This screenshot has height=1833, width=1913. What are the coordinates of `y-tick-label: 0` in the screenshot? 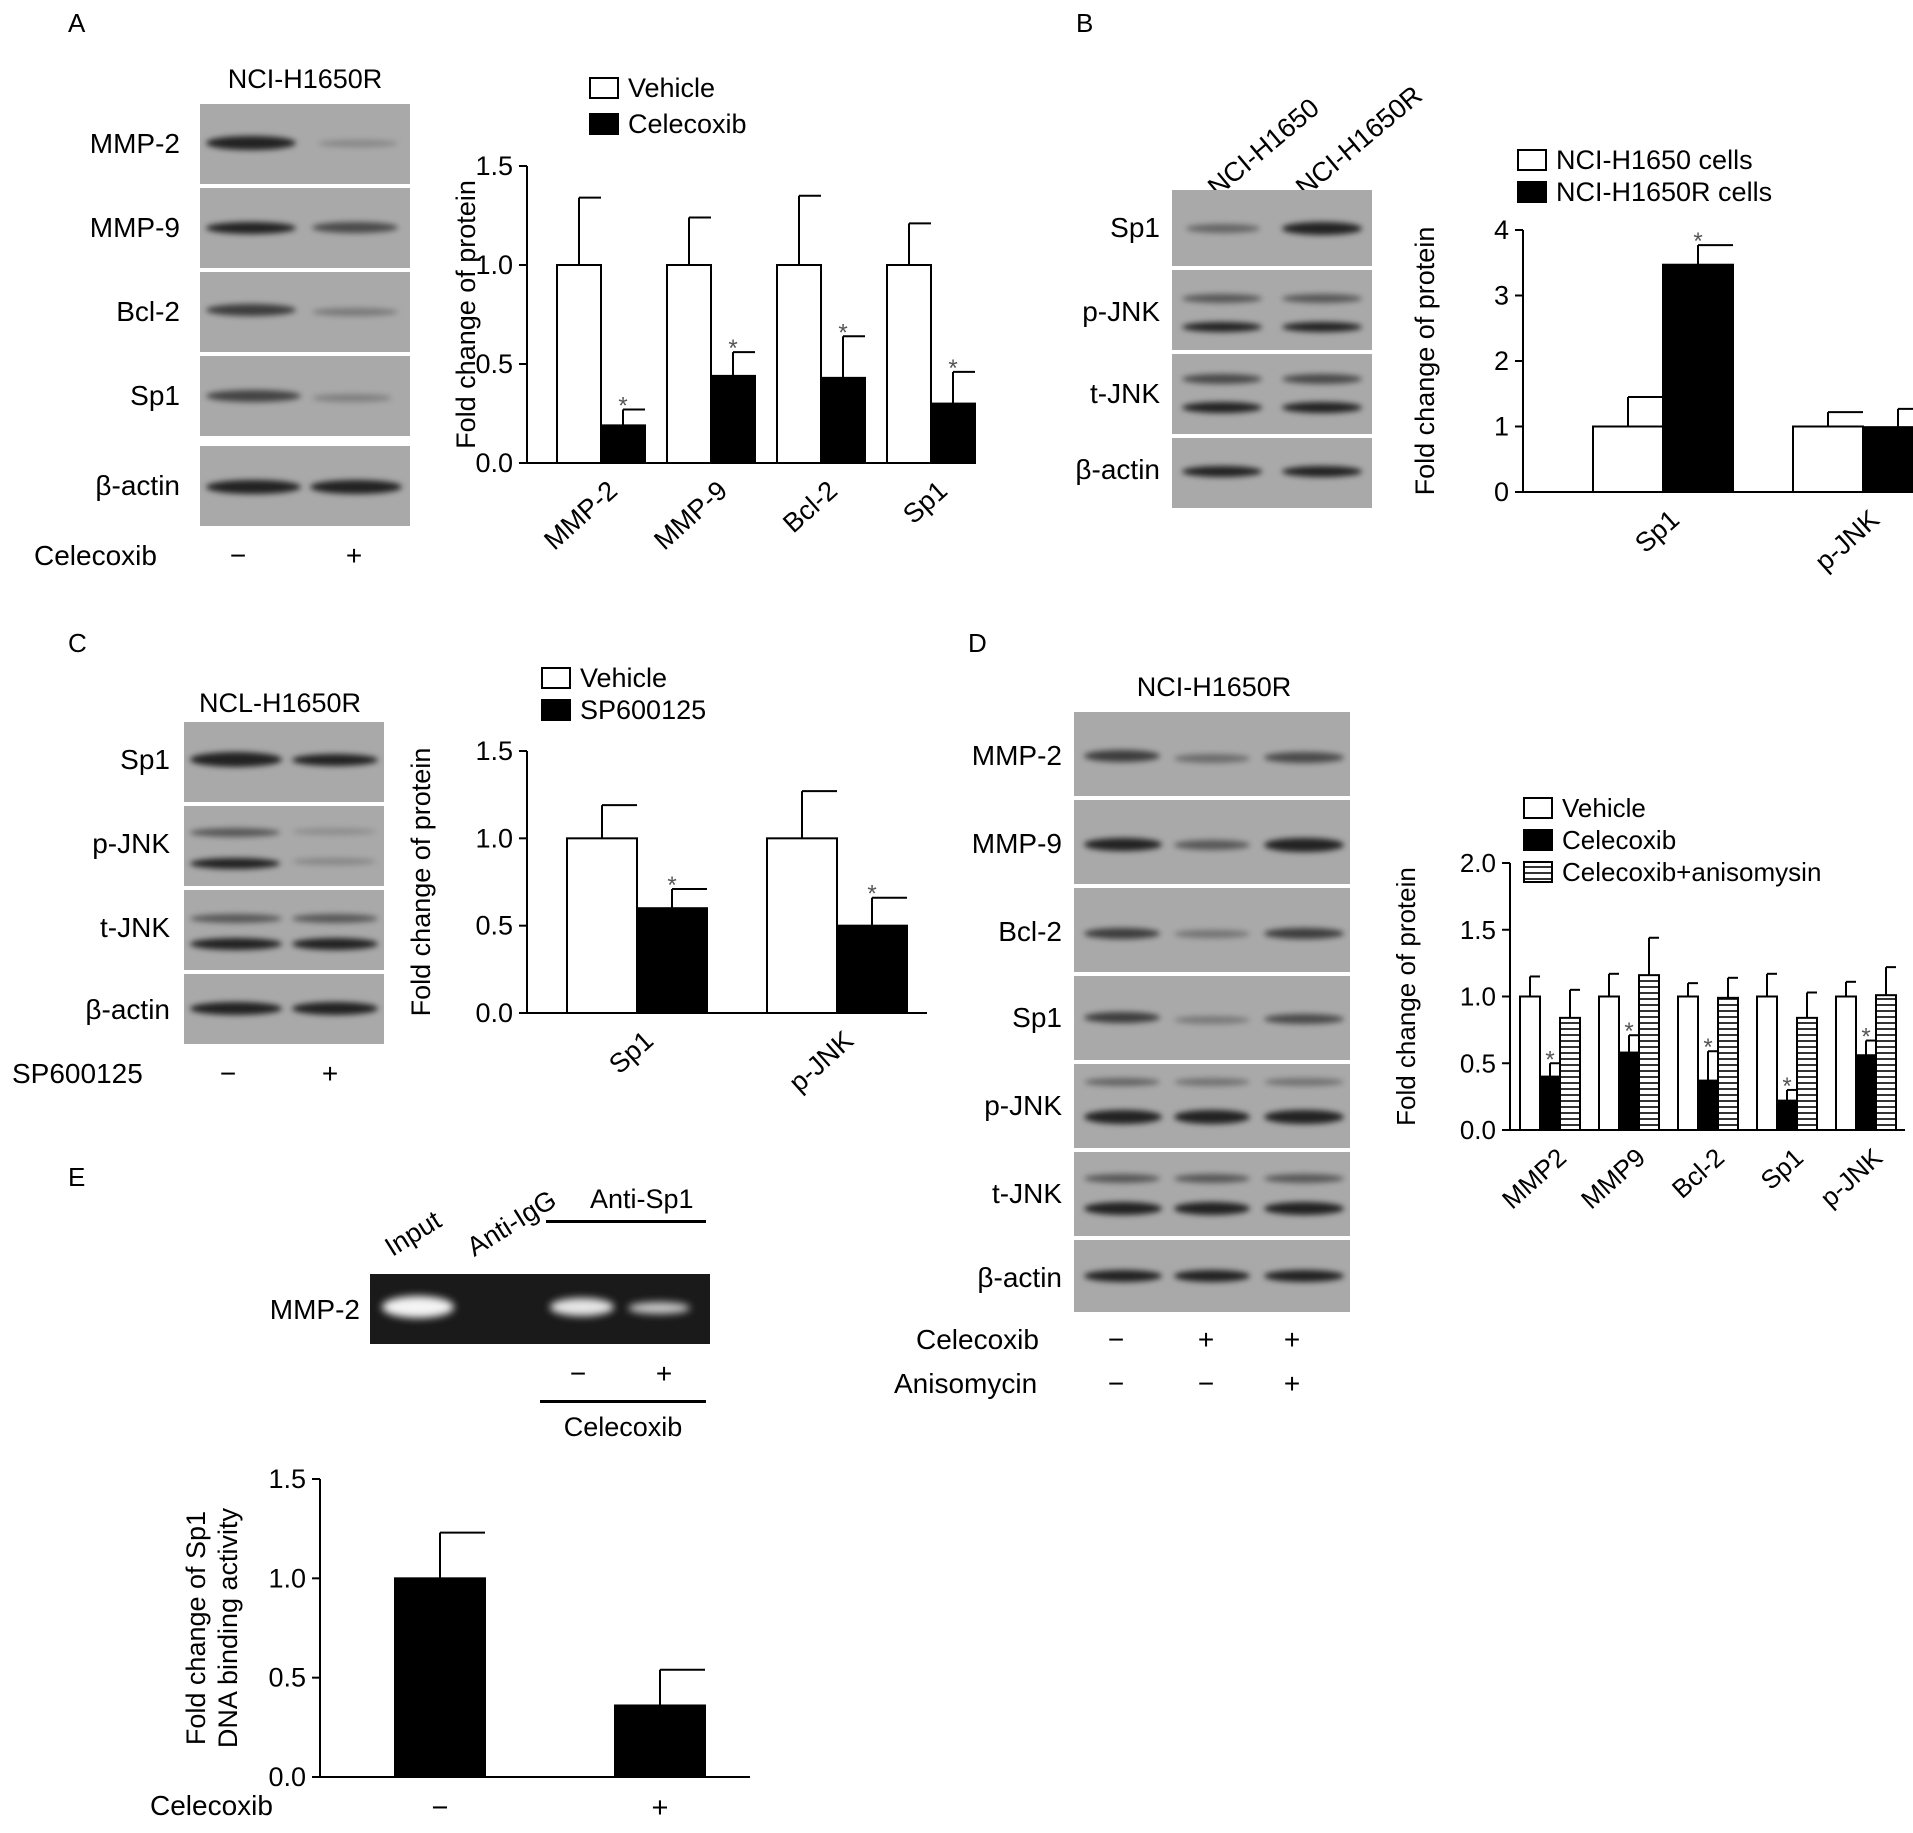 It's located at (1501, 492).